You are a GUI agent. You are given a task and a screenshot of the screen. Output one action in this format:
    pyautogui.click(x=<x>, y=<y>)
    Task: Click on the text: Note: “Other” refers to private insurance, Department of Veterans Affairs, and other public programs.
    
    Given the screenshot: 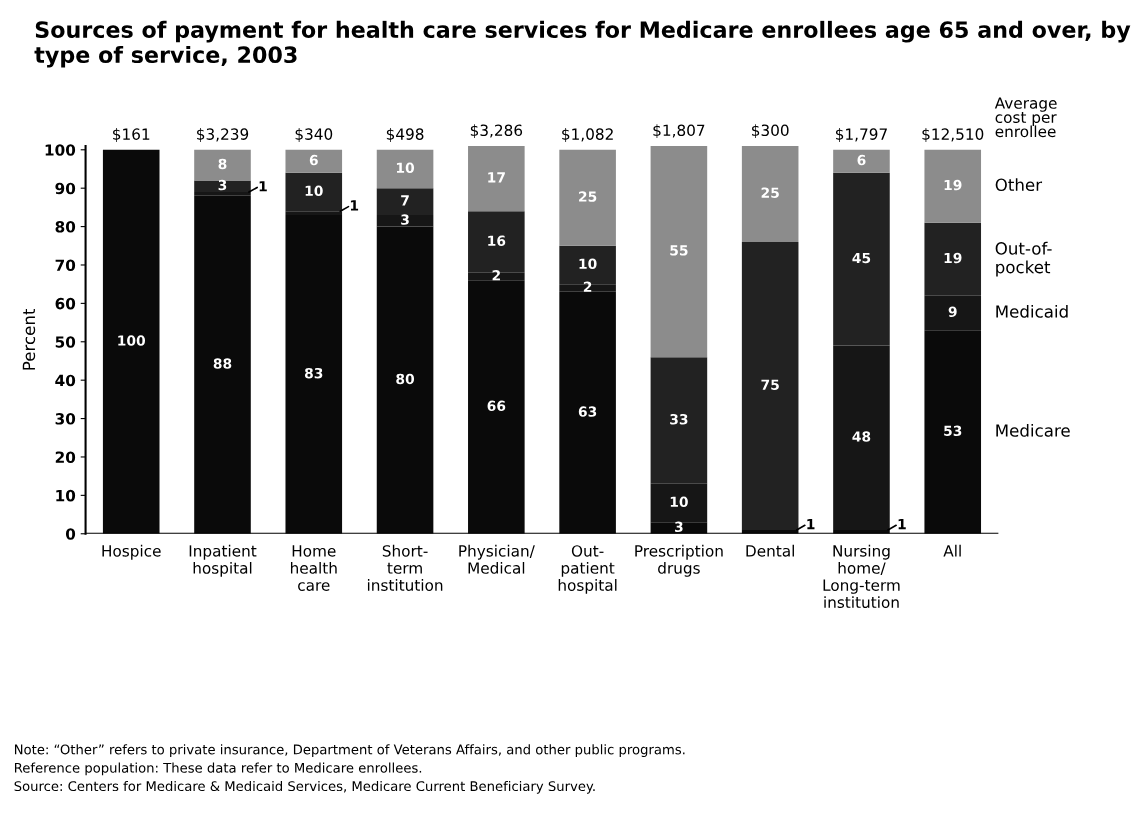 What is the action you would take?
    pyautogui.click(x=349, y=750)
    